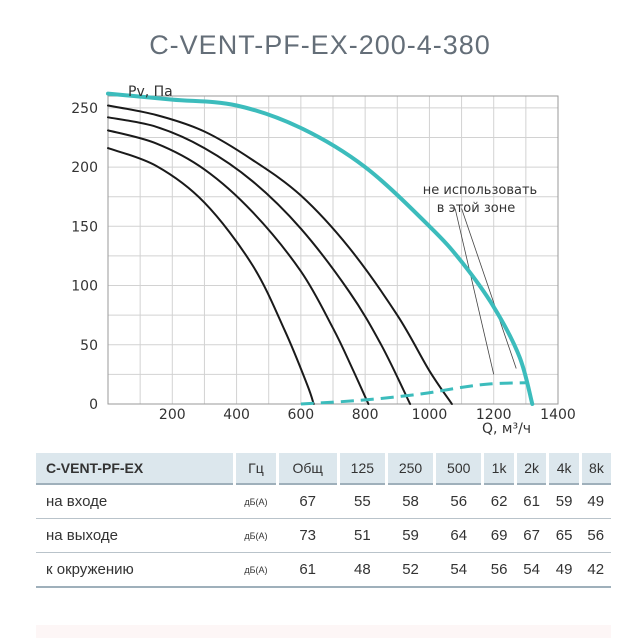 The image size is (640, 638). I want to click on cell: 62, so click(499, 501).